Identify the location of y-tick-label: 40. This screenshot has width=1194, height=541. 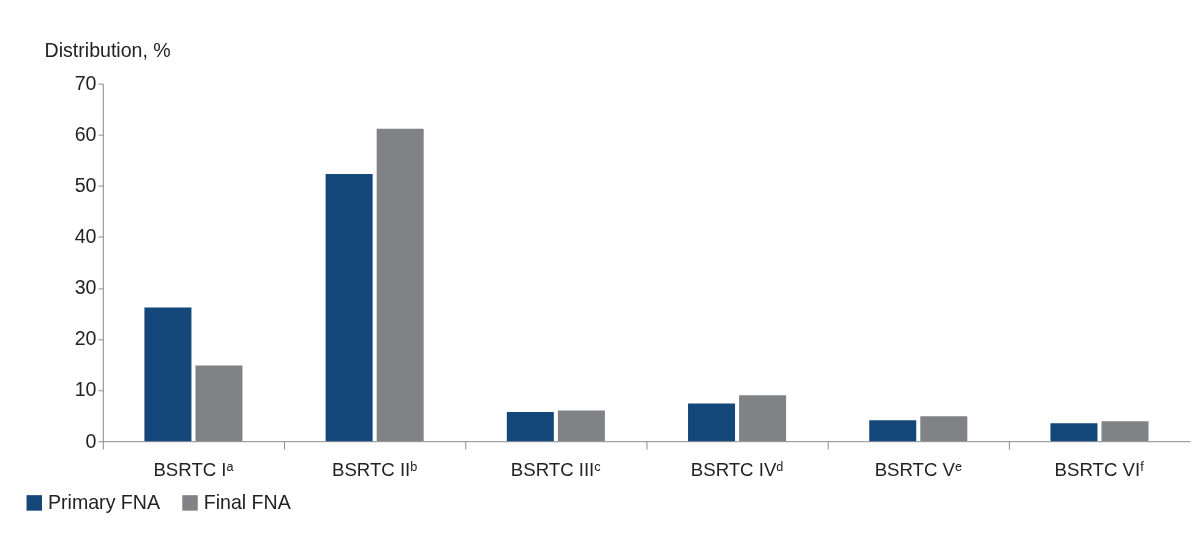
(85, 236).